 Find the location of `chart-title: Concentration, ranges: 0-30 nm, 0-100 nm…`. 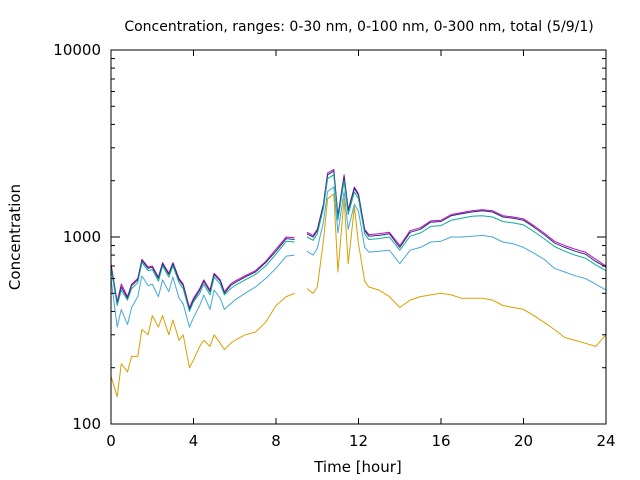

chart-title: Concentration, ranges: 0-30 nm, 0-100 nm… is located at coordinates (358, 27).